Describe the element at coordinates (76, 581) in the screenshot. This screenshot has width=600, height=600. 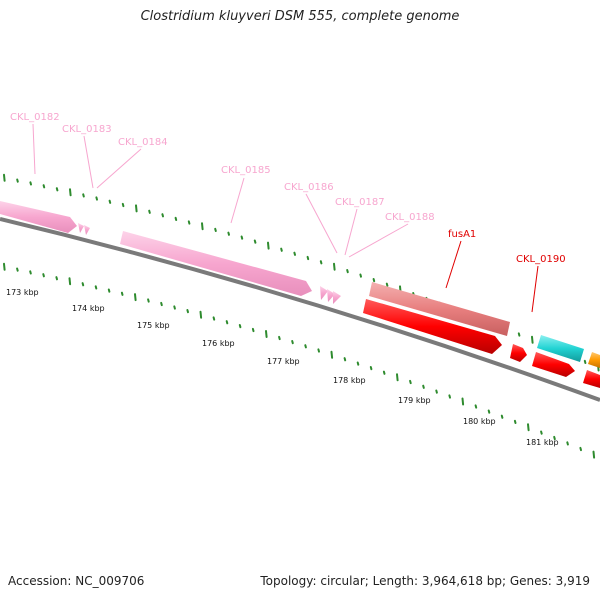
I see `accession-text: Accession: NC_009706` at that location.